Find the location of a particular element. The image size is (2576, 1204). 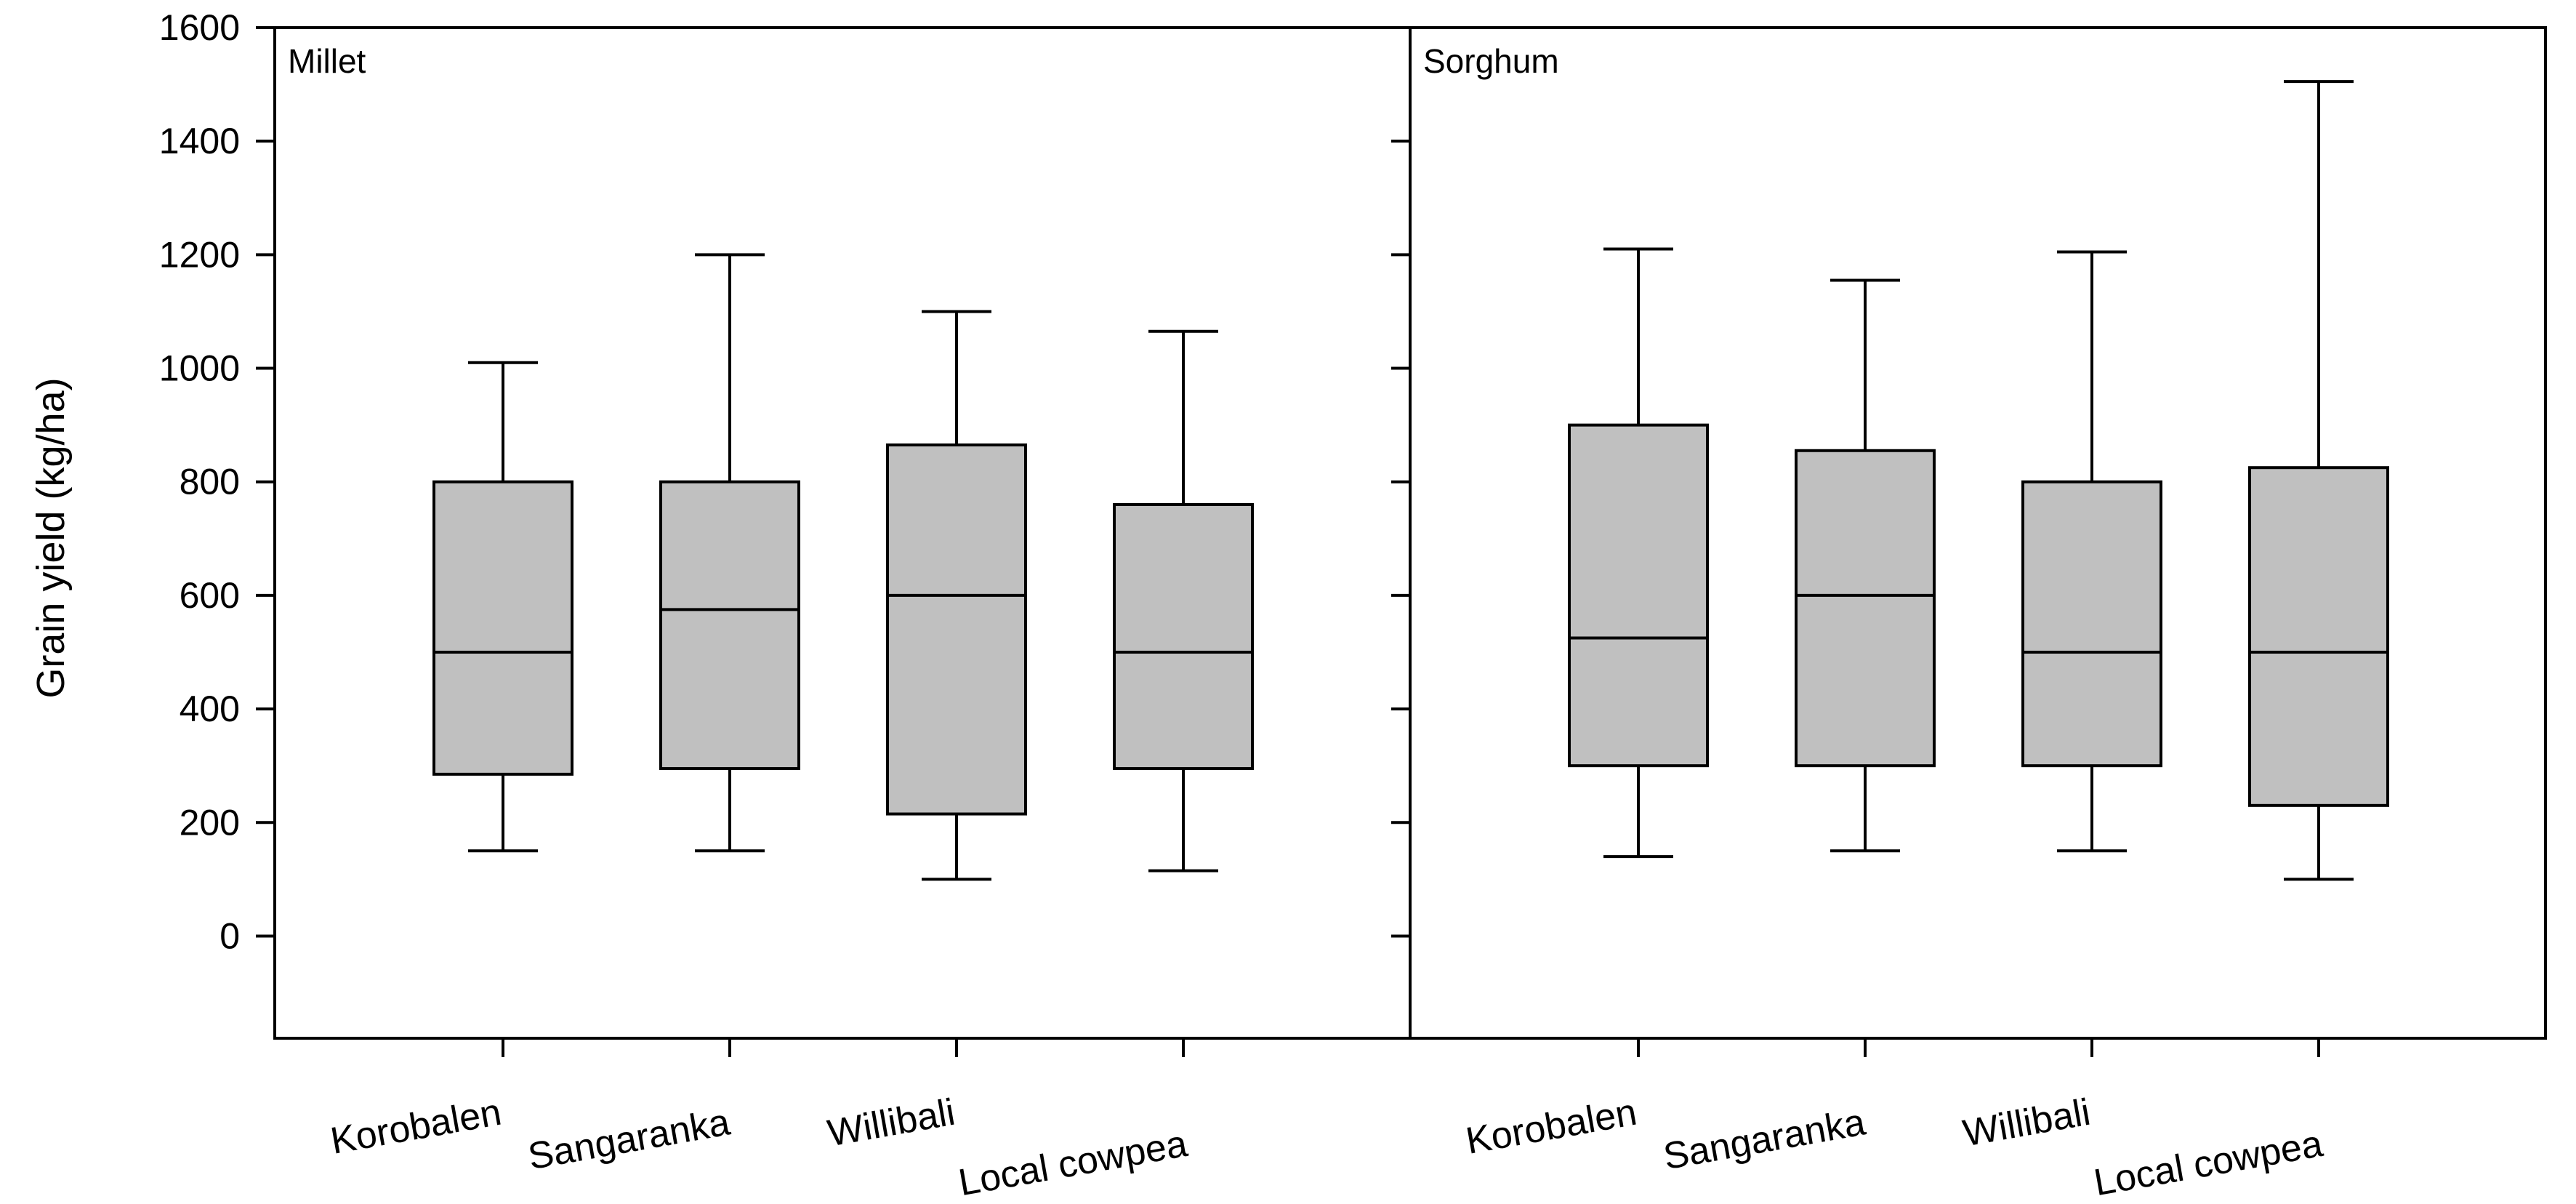

box-korobalen: Korobalen is located at coordinates (450, 762).